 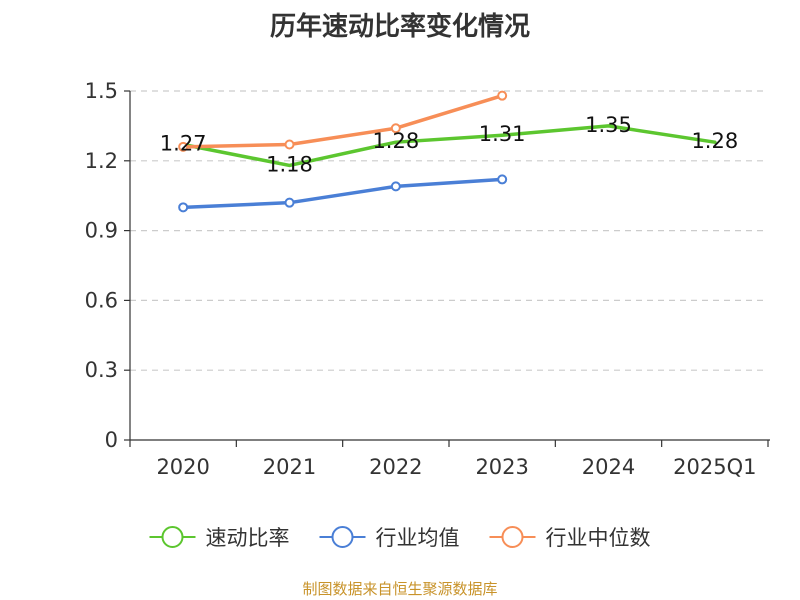 What do you see at coordinates (111, 440) in the screenshot?
I see `y-tick-label: 0` at bounding box center [111, 440].